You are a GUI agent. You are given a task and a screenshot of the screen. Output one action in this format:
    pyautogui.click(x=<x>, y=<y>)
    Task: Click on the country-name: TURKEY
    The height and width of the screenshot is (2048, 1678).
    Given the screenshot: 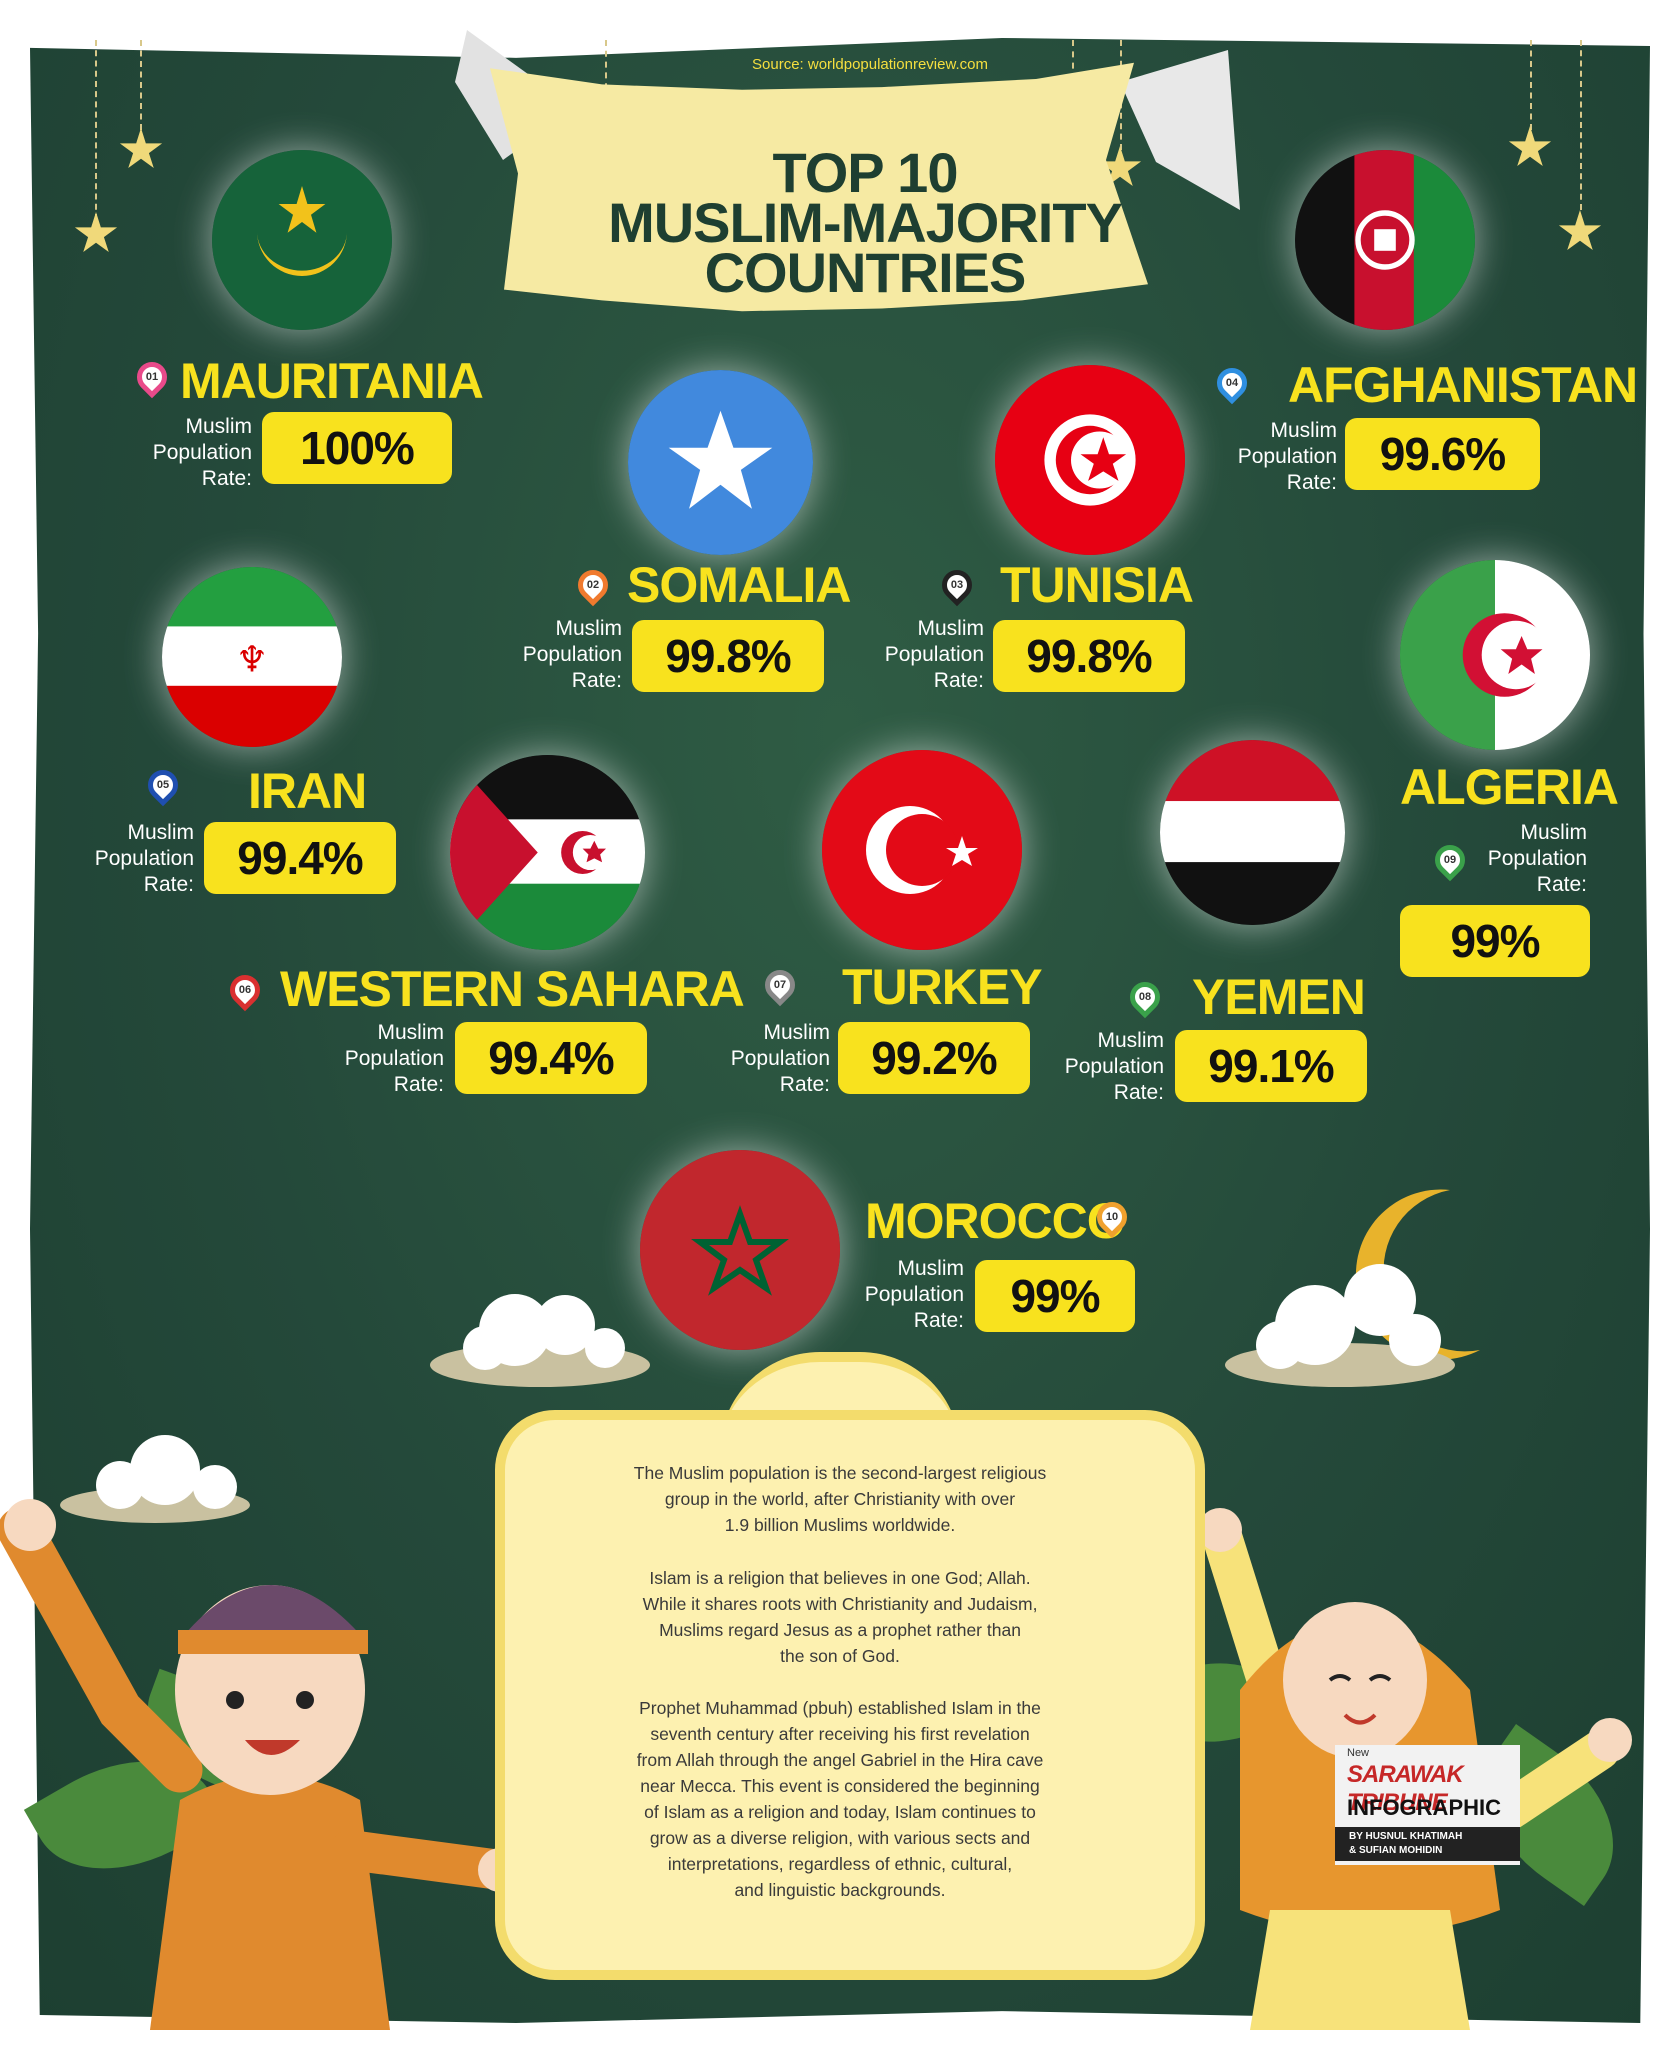 What is the action you would take?
    pyautogui.click(x=942, y=987)
    